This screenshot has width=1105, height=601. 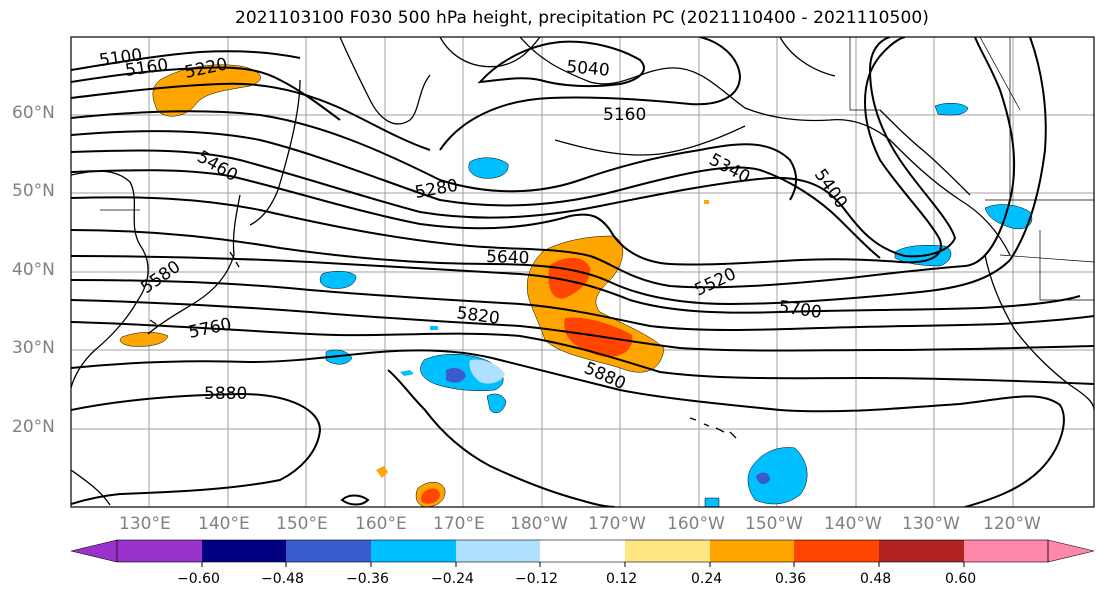 I want to click on lat-label: 20°N, so click(x=33, y=427).